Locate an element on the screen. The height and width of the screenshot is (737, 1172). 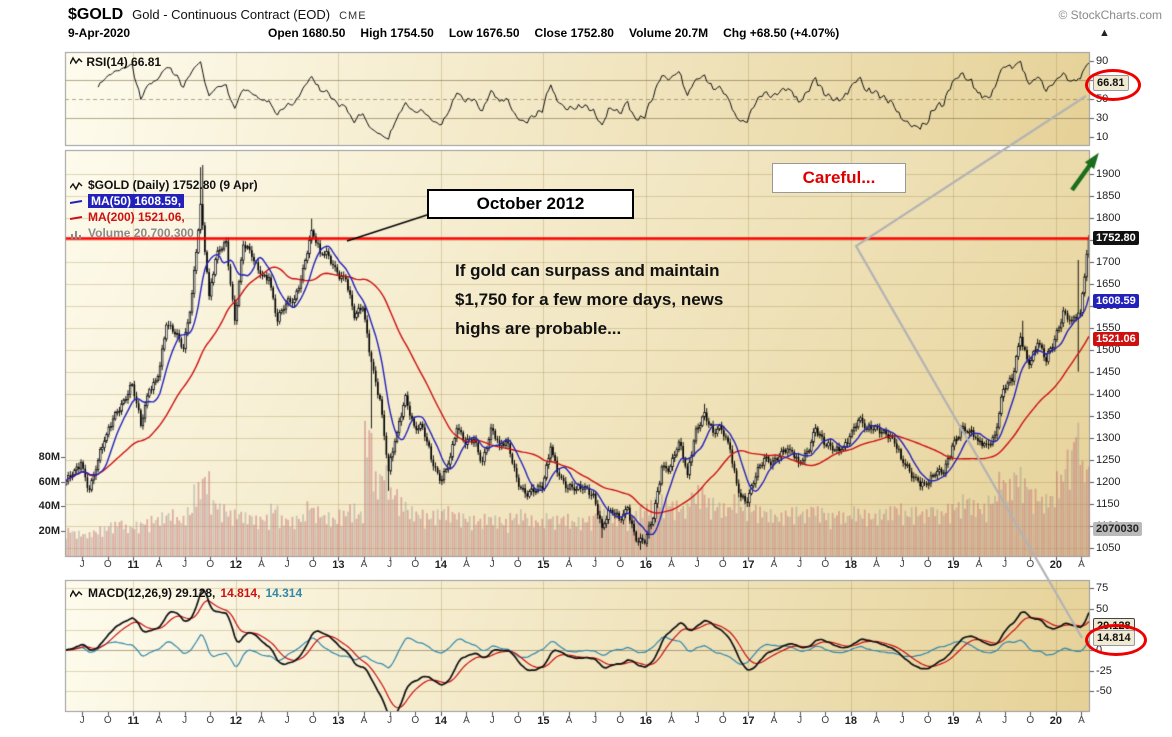
quote-high: High 1754.50 is located at coordinates (396, 33).